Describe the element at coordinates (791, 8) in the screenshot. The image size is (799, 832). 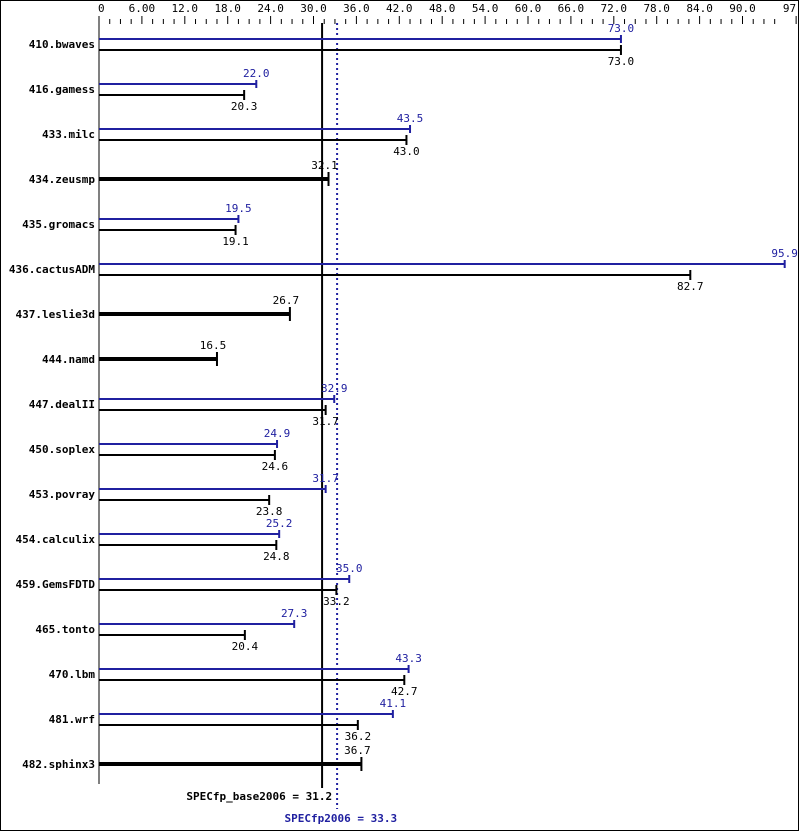
I see `x-tick-label: 97.5` at that location.